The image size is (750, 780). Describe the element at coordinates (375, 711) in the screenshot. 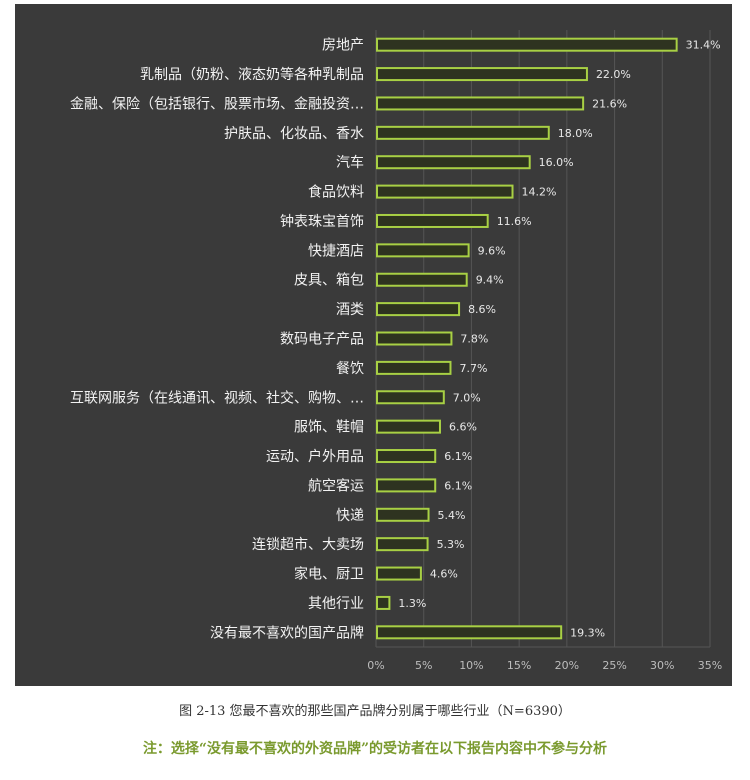

I see `figure-caption: 图 2-13 您最不喜欢的那些国产品牌分别属于哪些行业（N=6390）` at that location.